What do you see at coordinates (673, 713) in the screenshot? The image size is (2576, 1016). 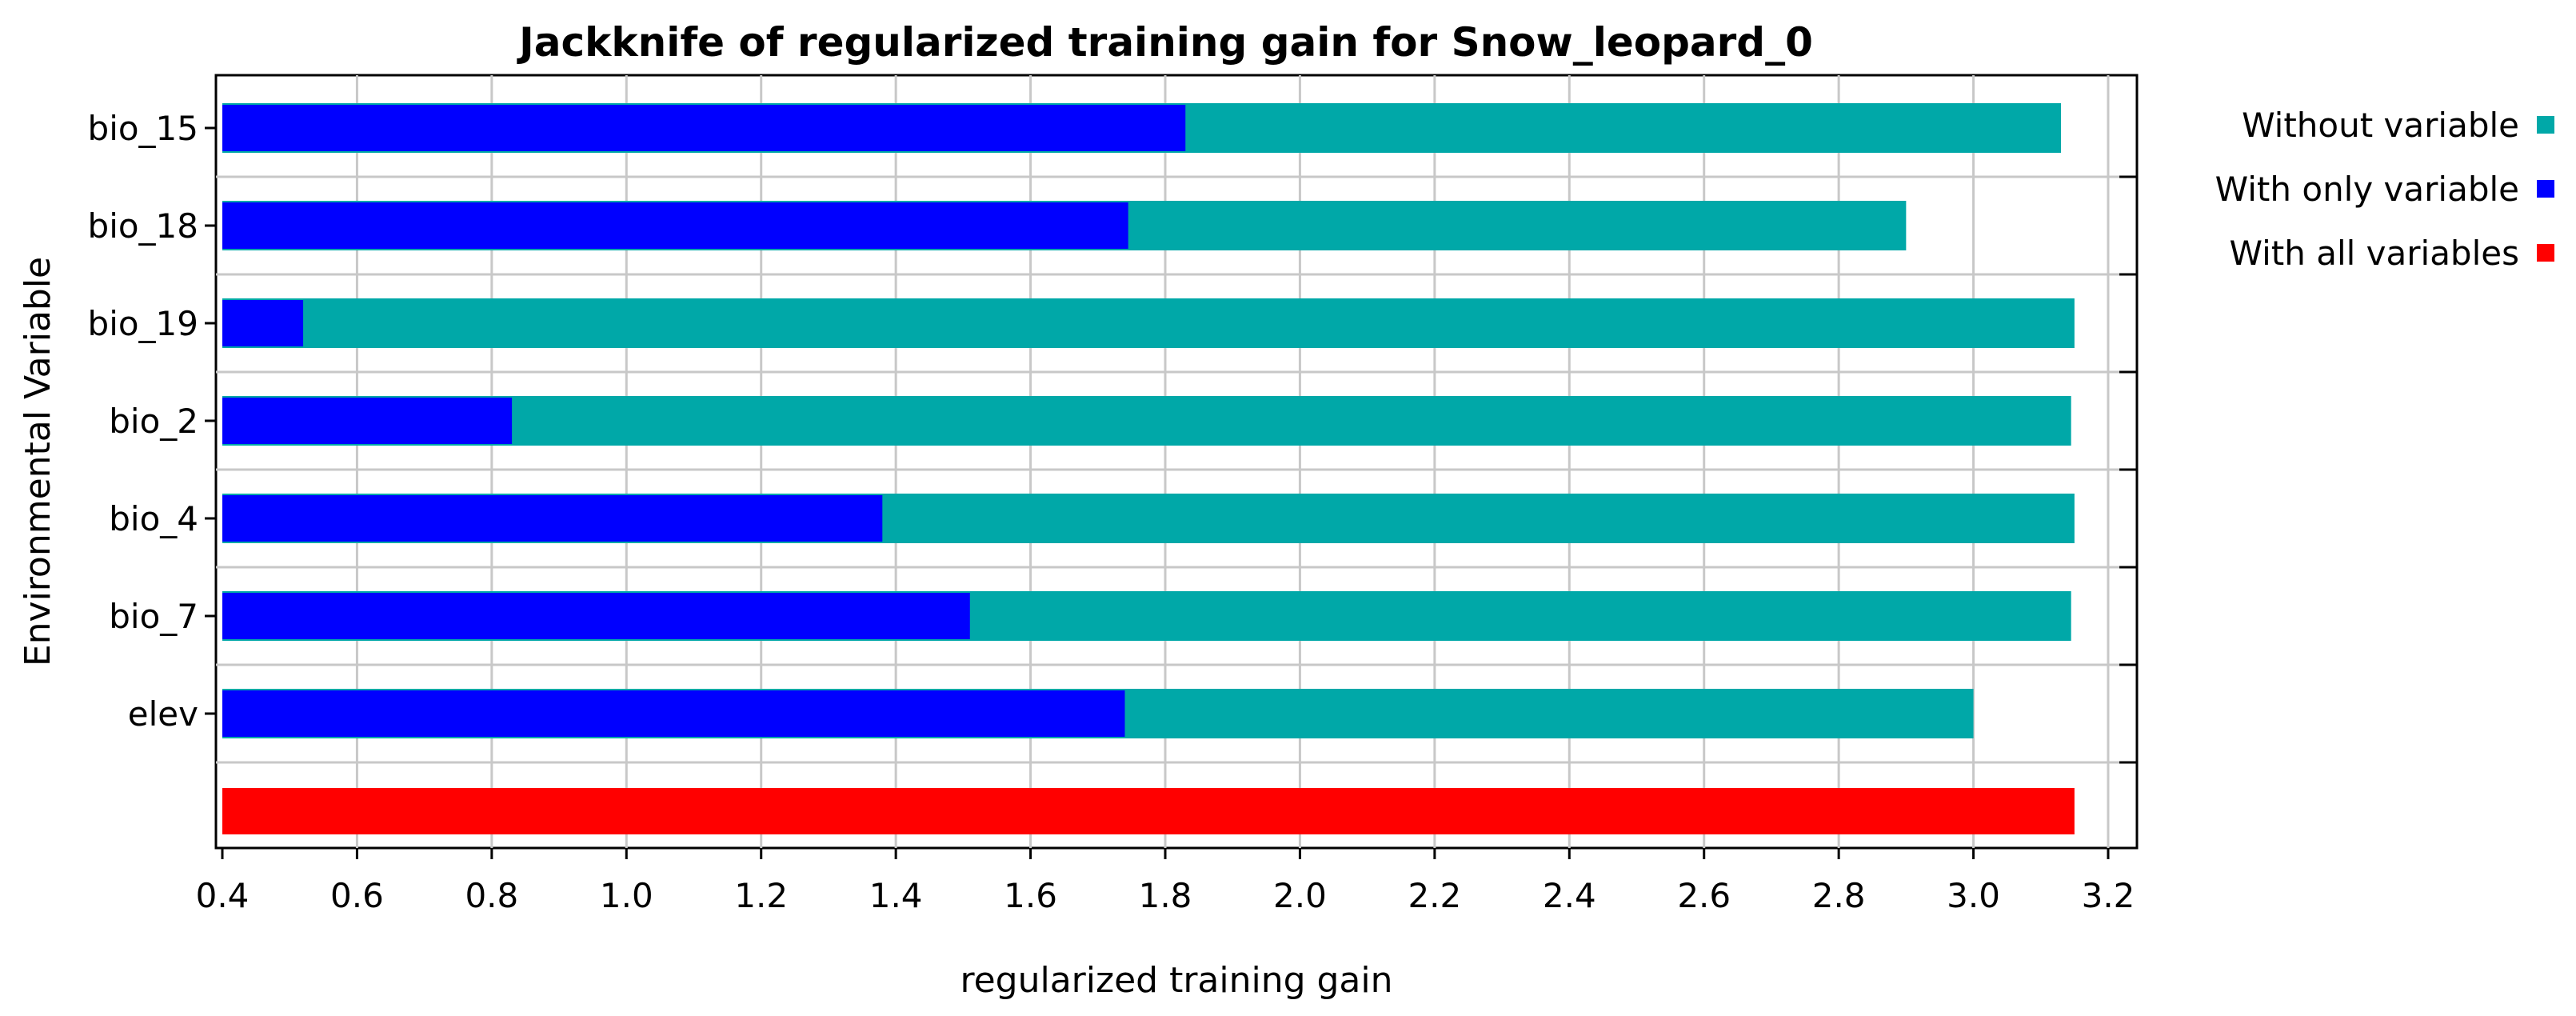 I see `bar-with-only-variable-elev` at bounding box center [673, 713].